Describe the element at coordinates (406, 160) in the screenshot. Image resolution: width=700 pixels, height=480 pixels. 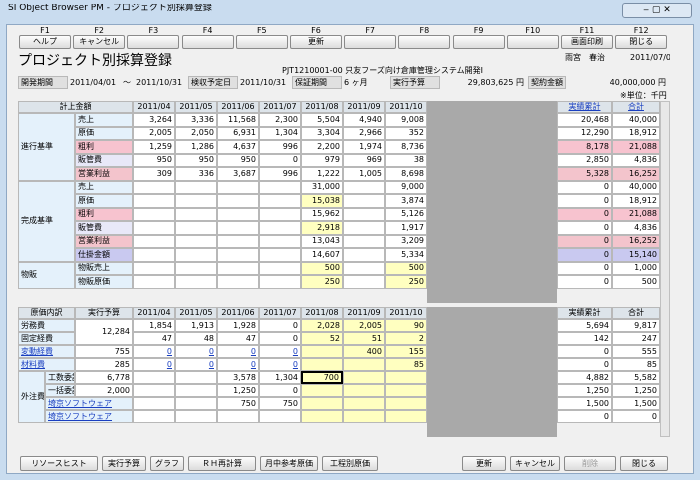
I see `amount-cell: 38` at that location.